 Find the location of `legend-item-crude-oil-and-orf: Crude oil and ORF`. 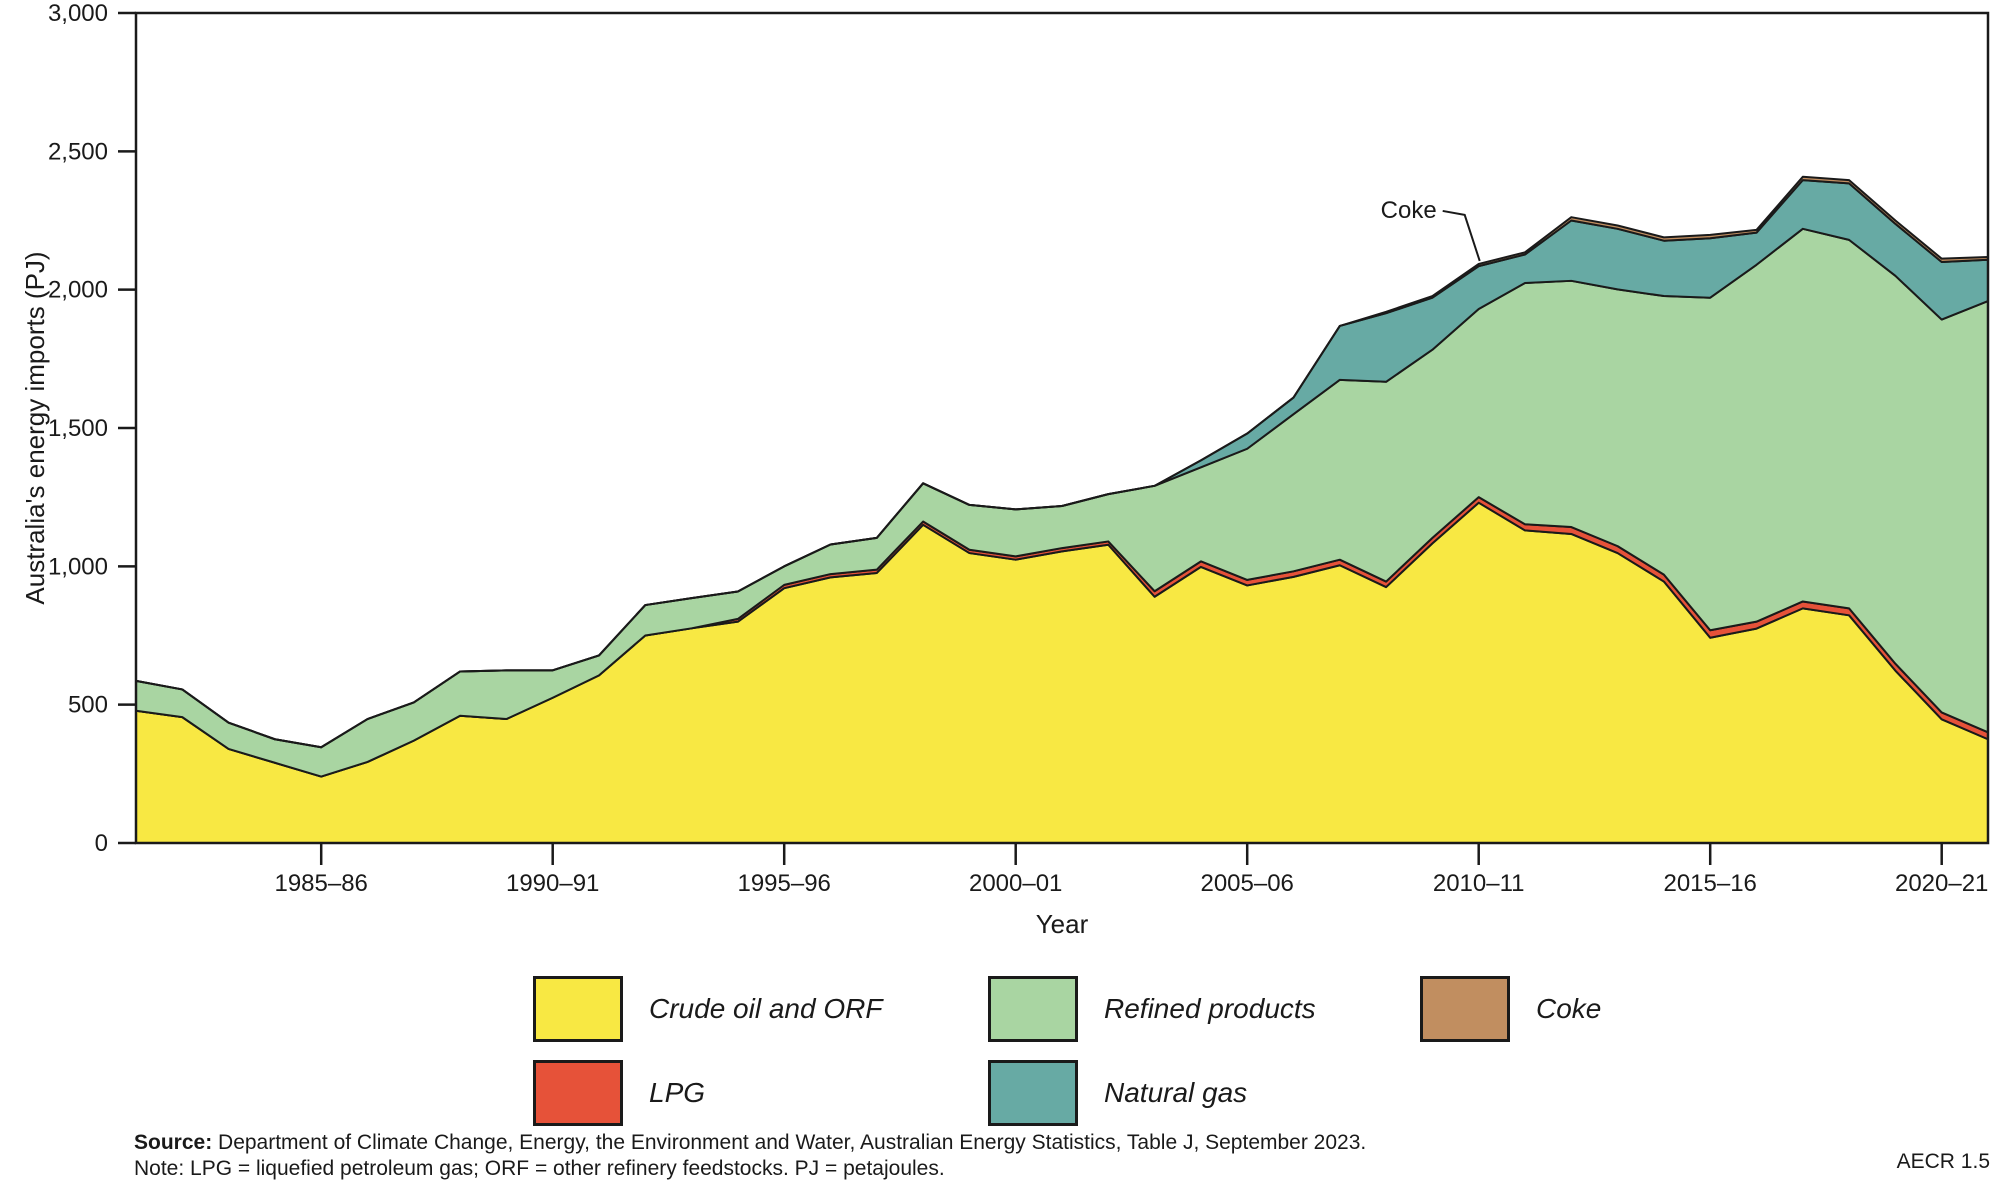

legend-item-crude-oil-and-orf: Crude oil and ORF is located at coordinates (707, 1009).